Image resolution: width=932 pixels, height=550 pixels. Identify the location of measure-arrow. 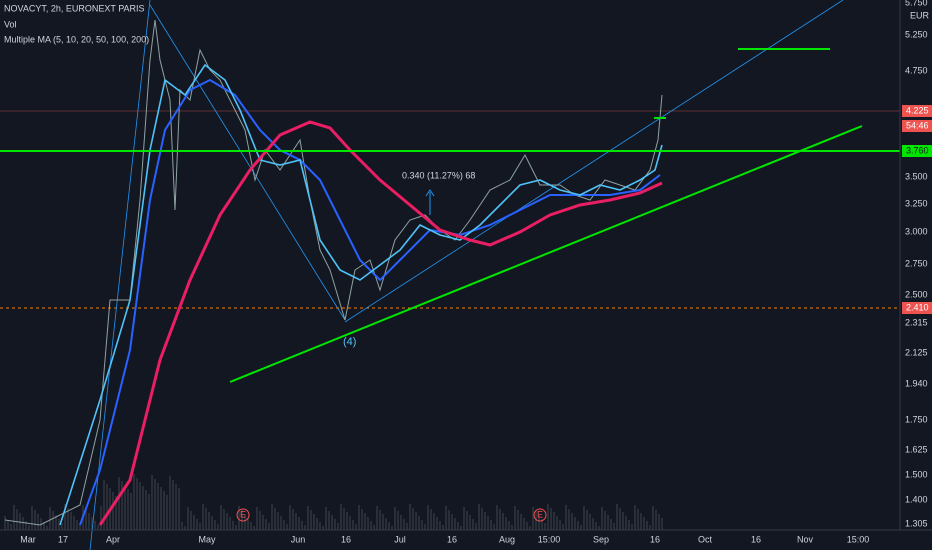
(430, 193).